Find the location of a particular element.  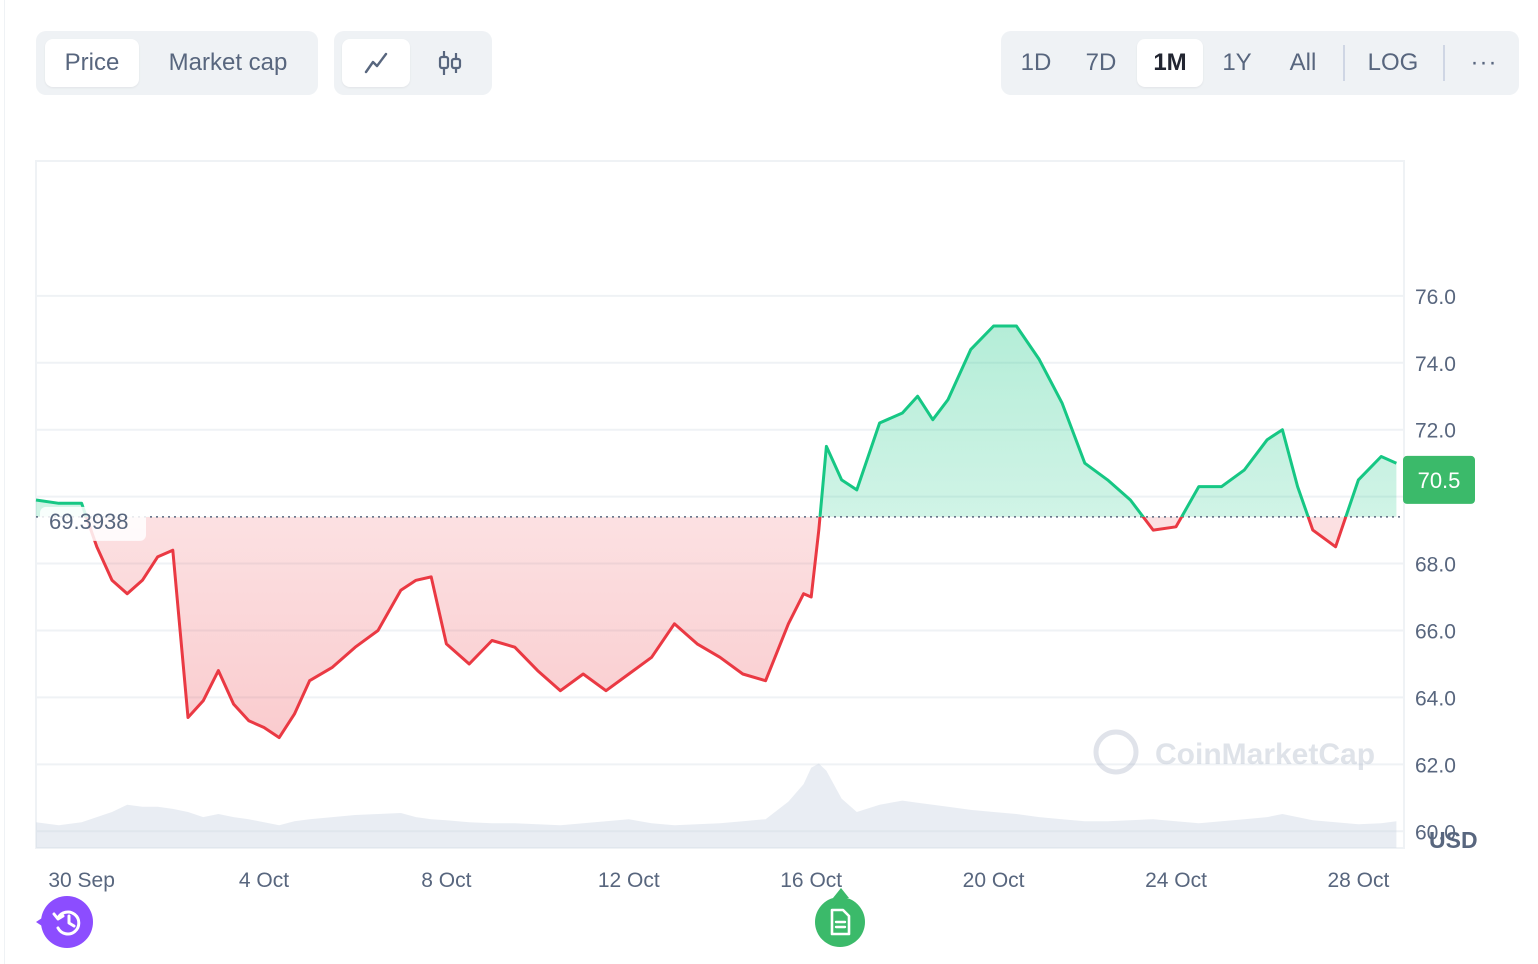

y-tick-label: 62.0 is located at coordinates (1435, 765).